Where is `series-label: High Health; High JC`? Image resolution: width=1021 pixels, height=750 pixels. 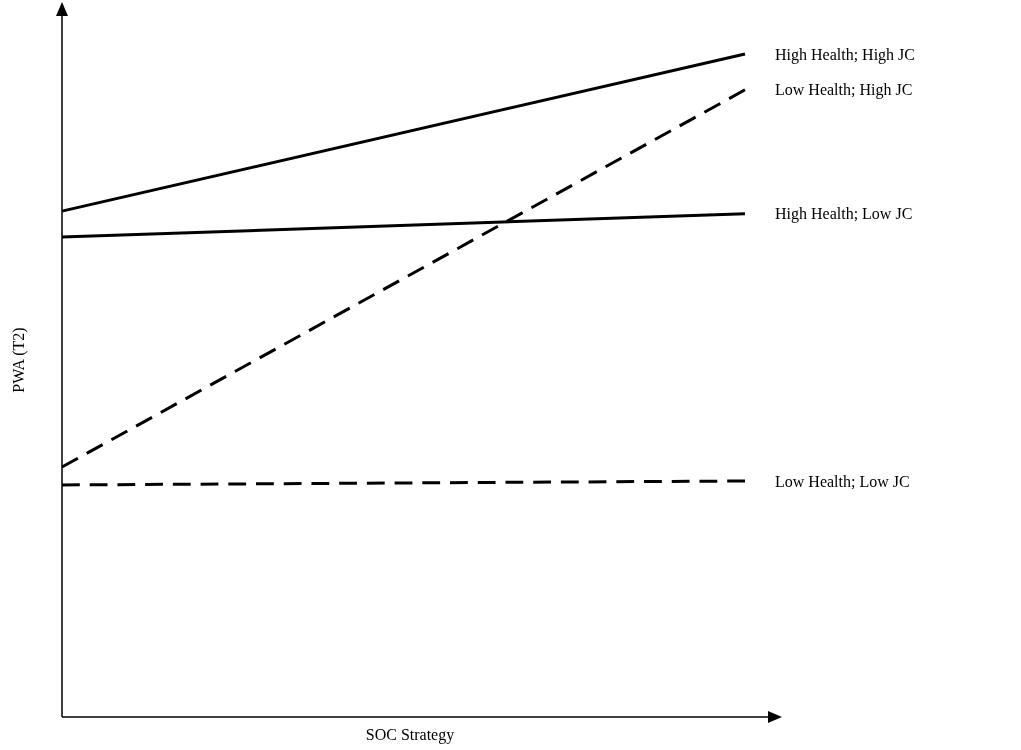
series-label: High Health; High JC is located at coordinates (845, 54).